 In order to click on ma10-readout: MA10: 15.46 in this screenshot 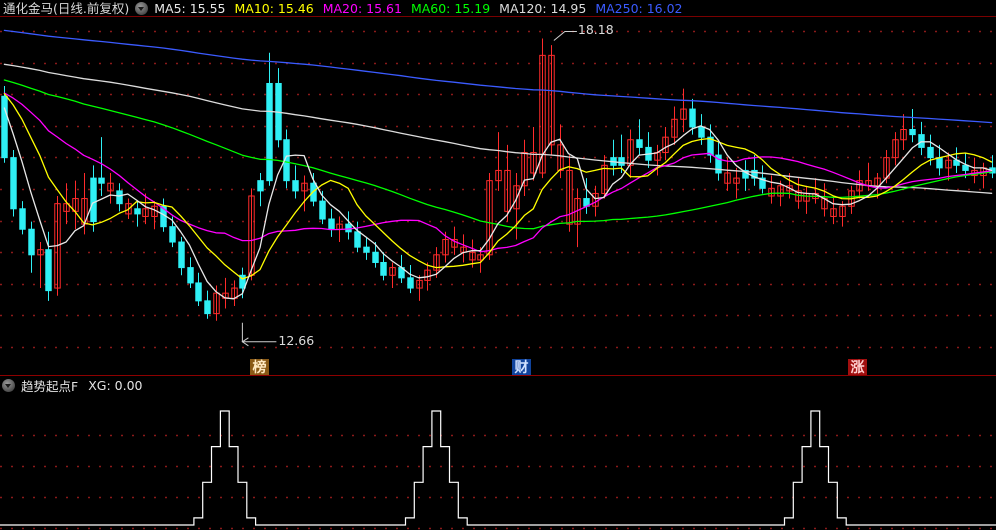, I will do `click(274, 8)`.